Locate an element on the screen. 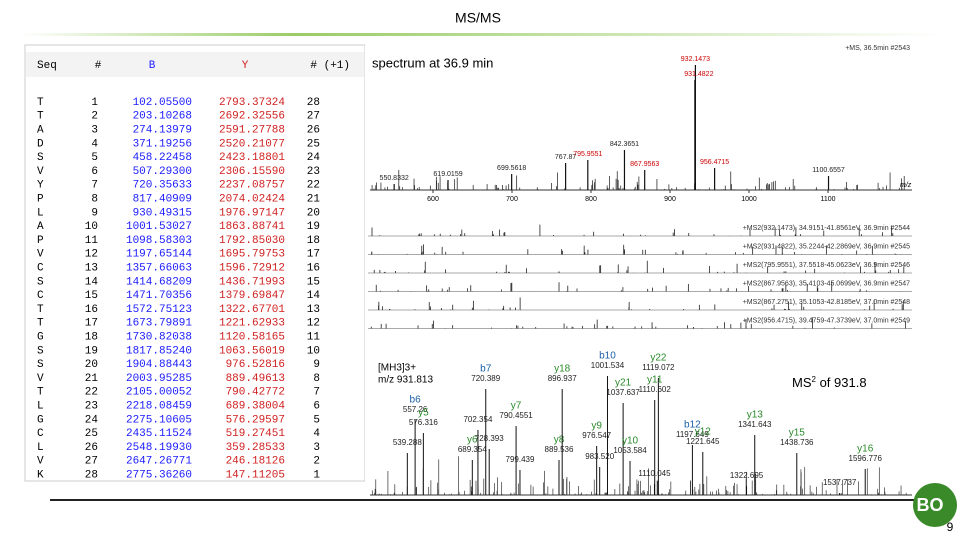 This screenshot has width=960, height=540. peak-label: 550.8332 is located at coordinates (394, 178).